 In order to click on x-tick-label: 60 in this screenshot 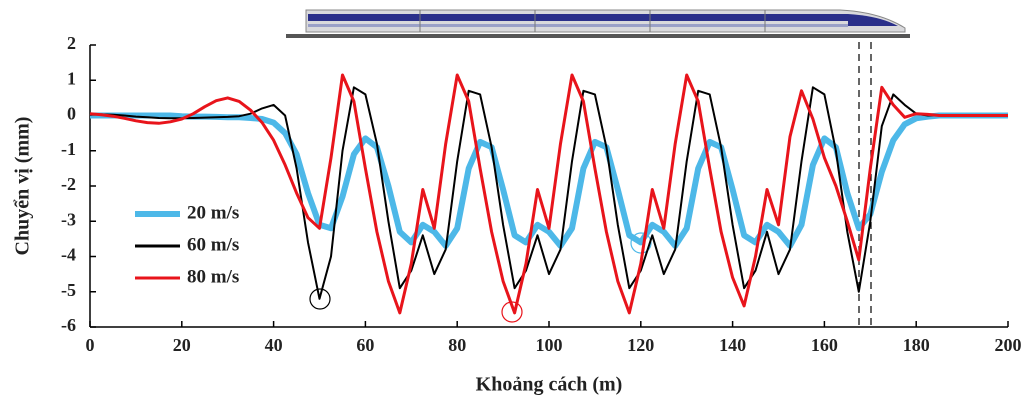, I will do `click(365, 345)`.